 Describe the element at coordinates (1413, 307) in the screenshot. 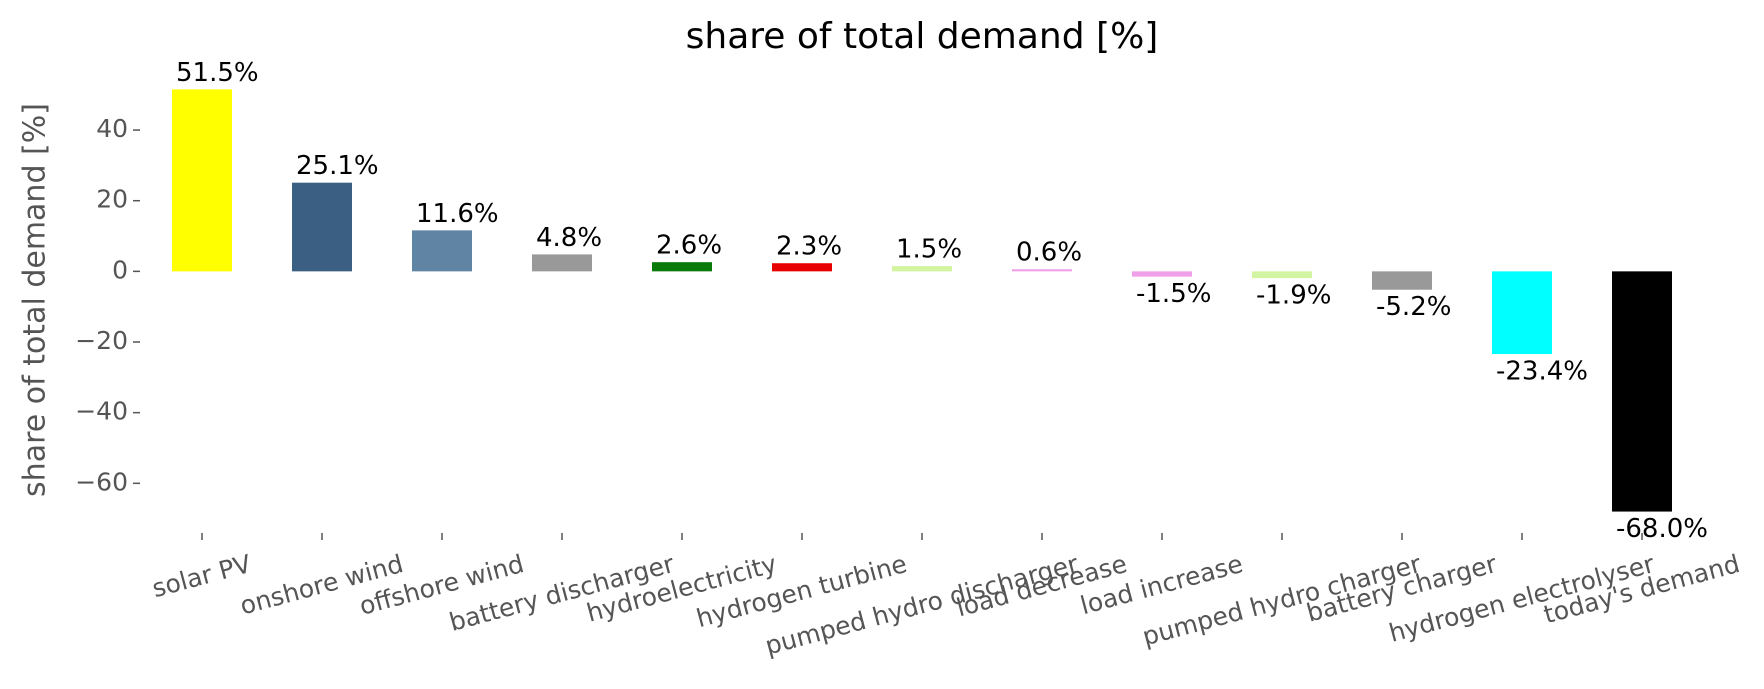

I see `value-label: -5.2%` at that location.